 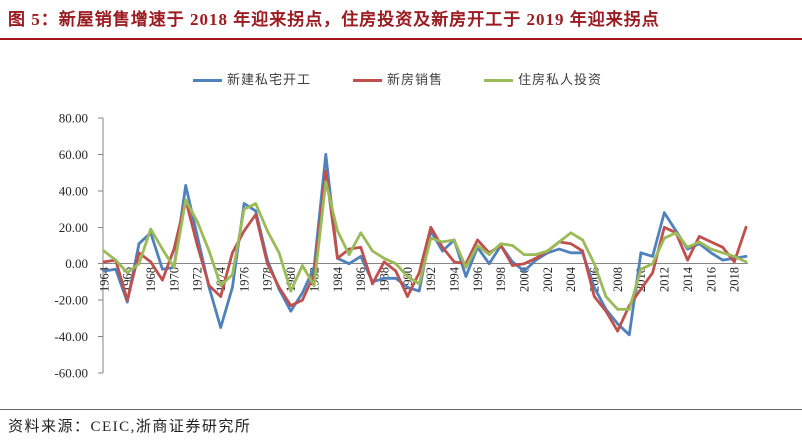 I want to click on x-tick-label: 1986, so click(x=361, y=279).